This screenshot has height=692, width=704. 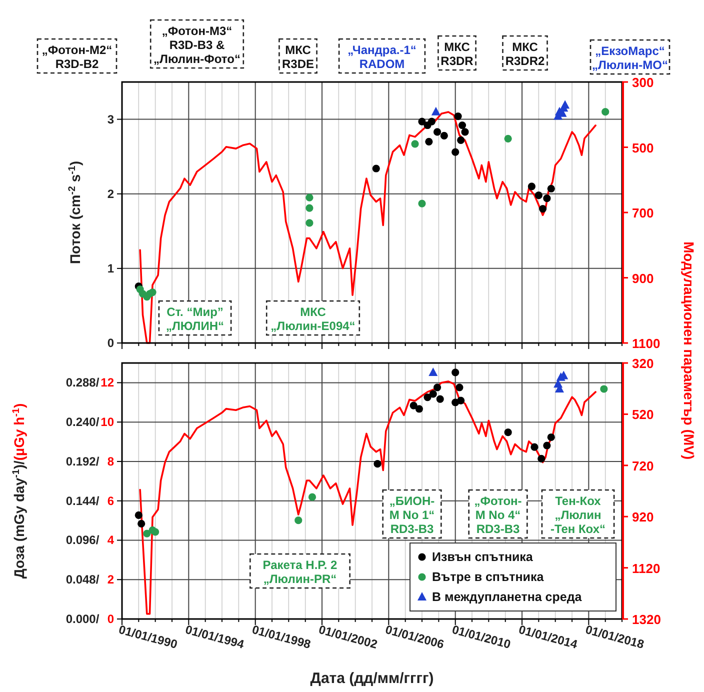 What do you see at coordinates (195, 319) in the screenshot?
I see `annotation: Ст. “Мир” „ЛЮЛИН“` at bounding box center [195, 319].